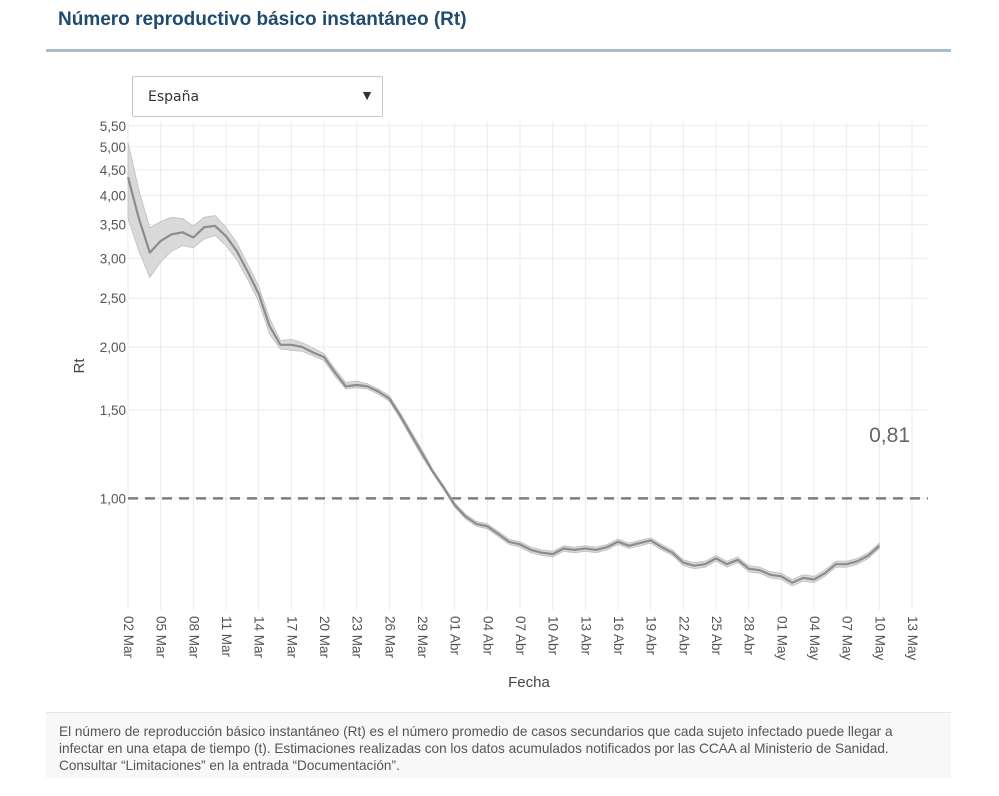 Image resolution: width=999 pixels, height=796 pixels. I want to click on region-select: España ▼, so click(257, 96).